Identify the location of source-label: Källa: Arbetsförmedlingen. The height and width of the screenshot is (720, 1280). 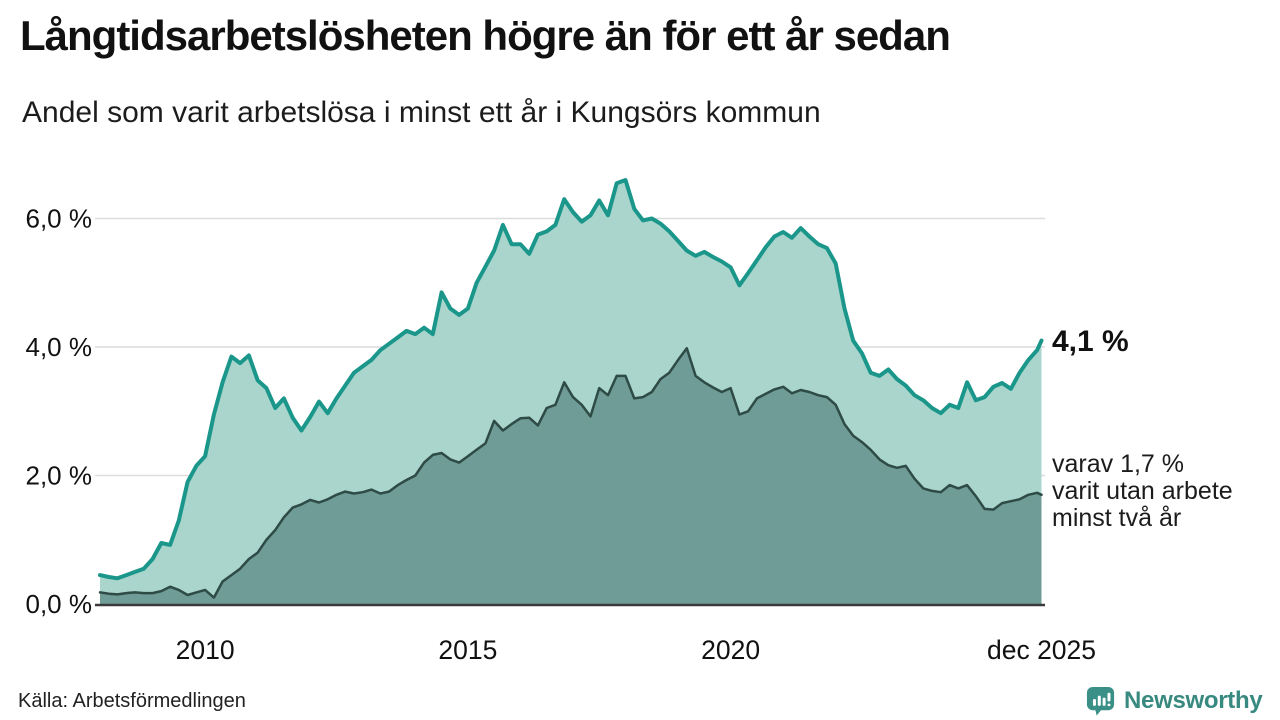
(132, 701).